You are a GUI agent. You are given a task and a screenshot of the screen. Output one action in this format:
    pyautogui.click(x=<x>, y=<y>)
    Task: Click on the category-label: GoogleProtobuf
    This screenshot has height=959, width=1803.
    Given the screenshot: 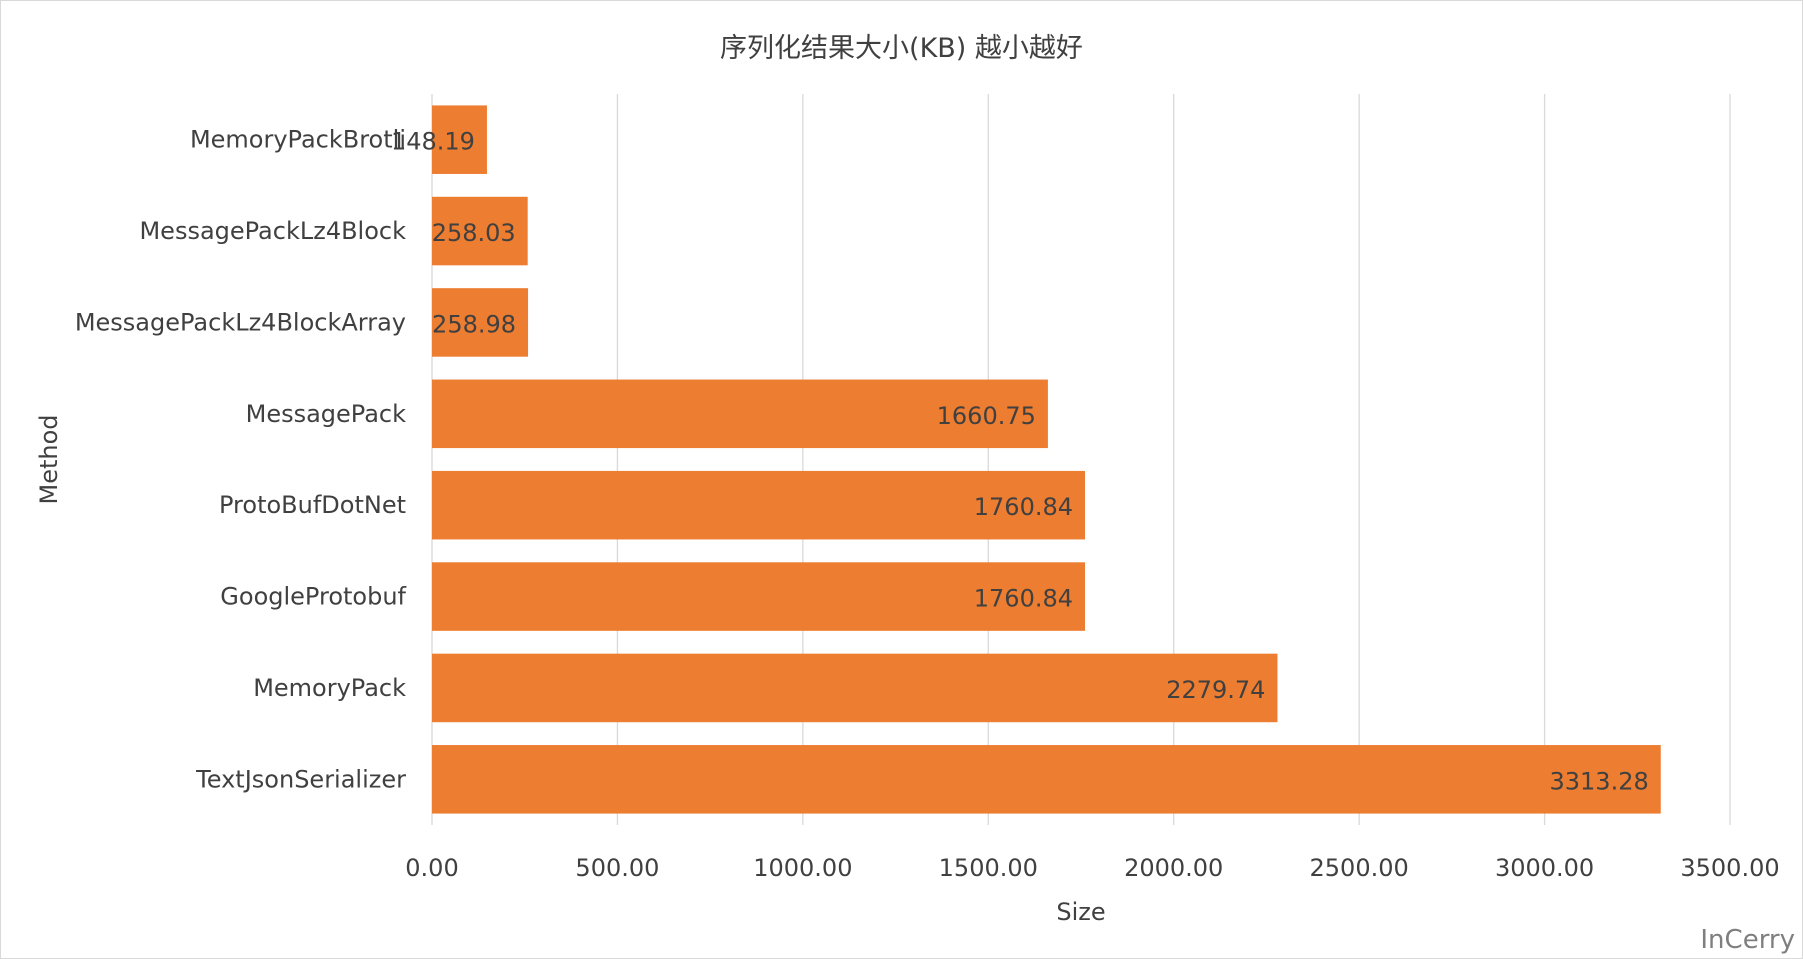 What is the action you would take?
    pyautogui.click(x=313, y=597)
    